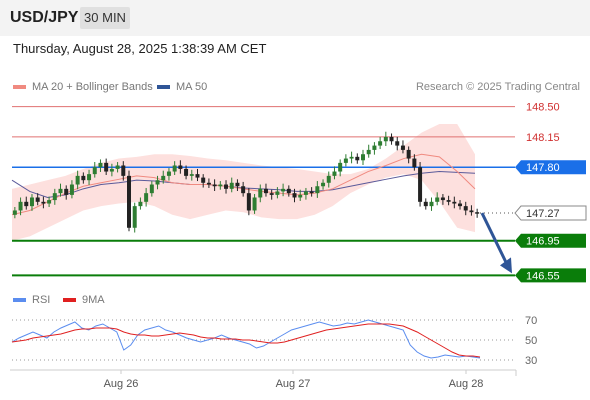 The width and height of the screenshot is (590, 400). What do you see at coordinates (295, 18) in the screenshot?
I see `chart-header: USD/JPY 30 MIN` at bounding box center [295, 18].